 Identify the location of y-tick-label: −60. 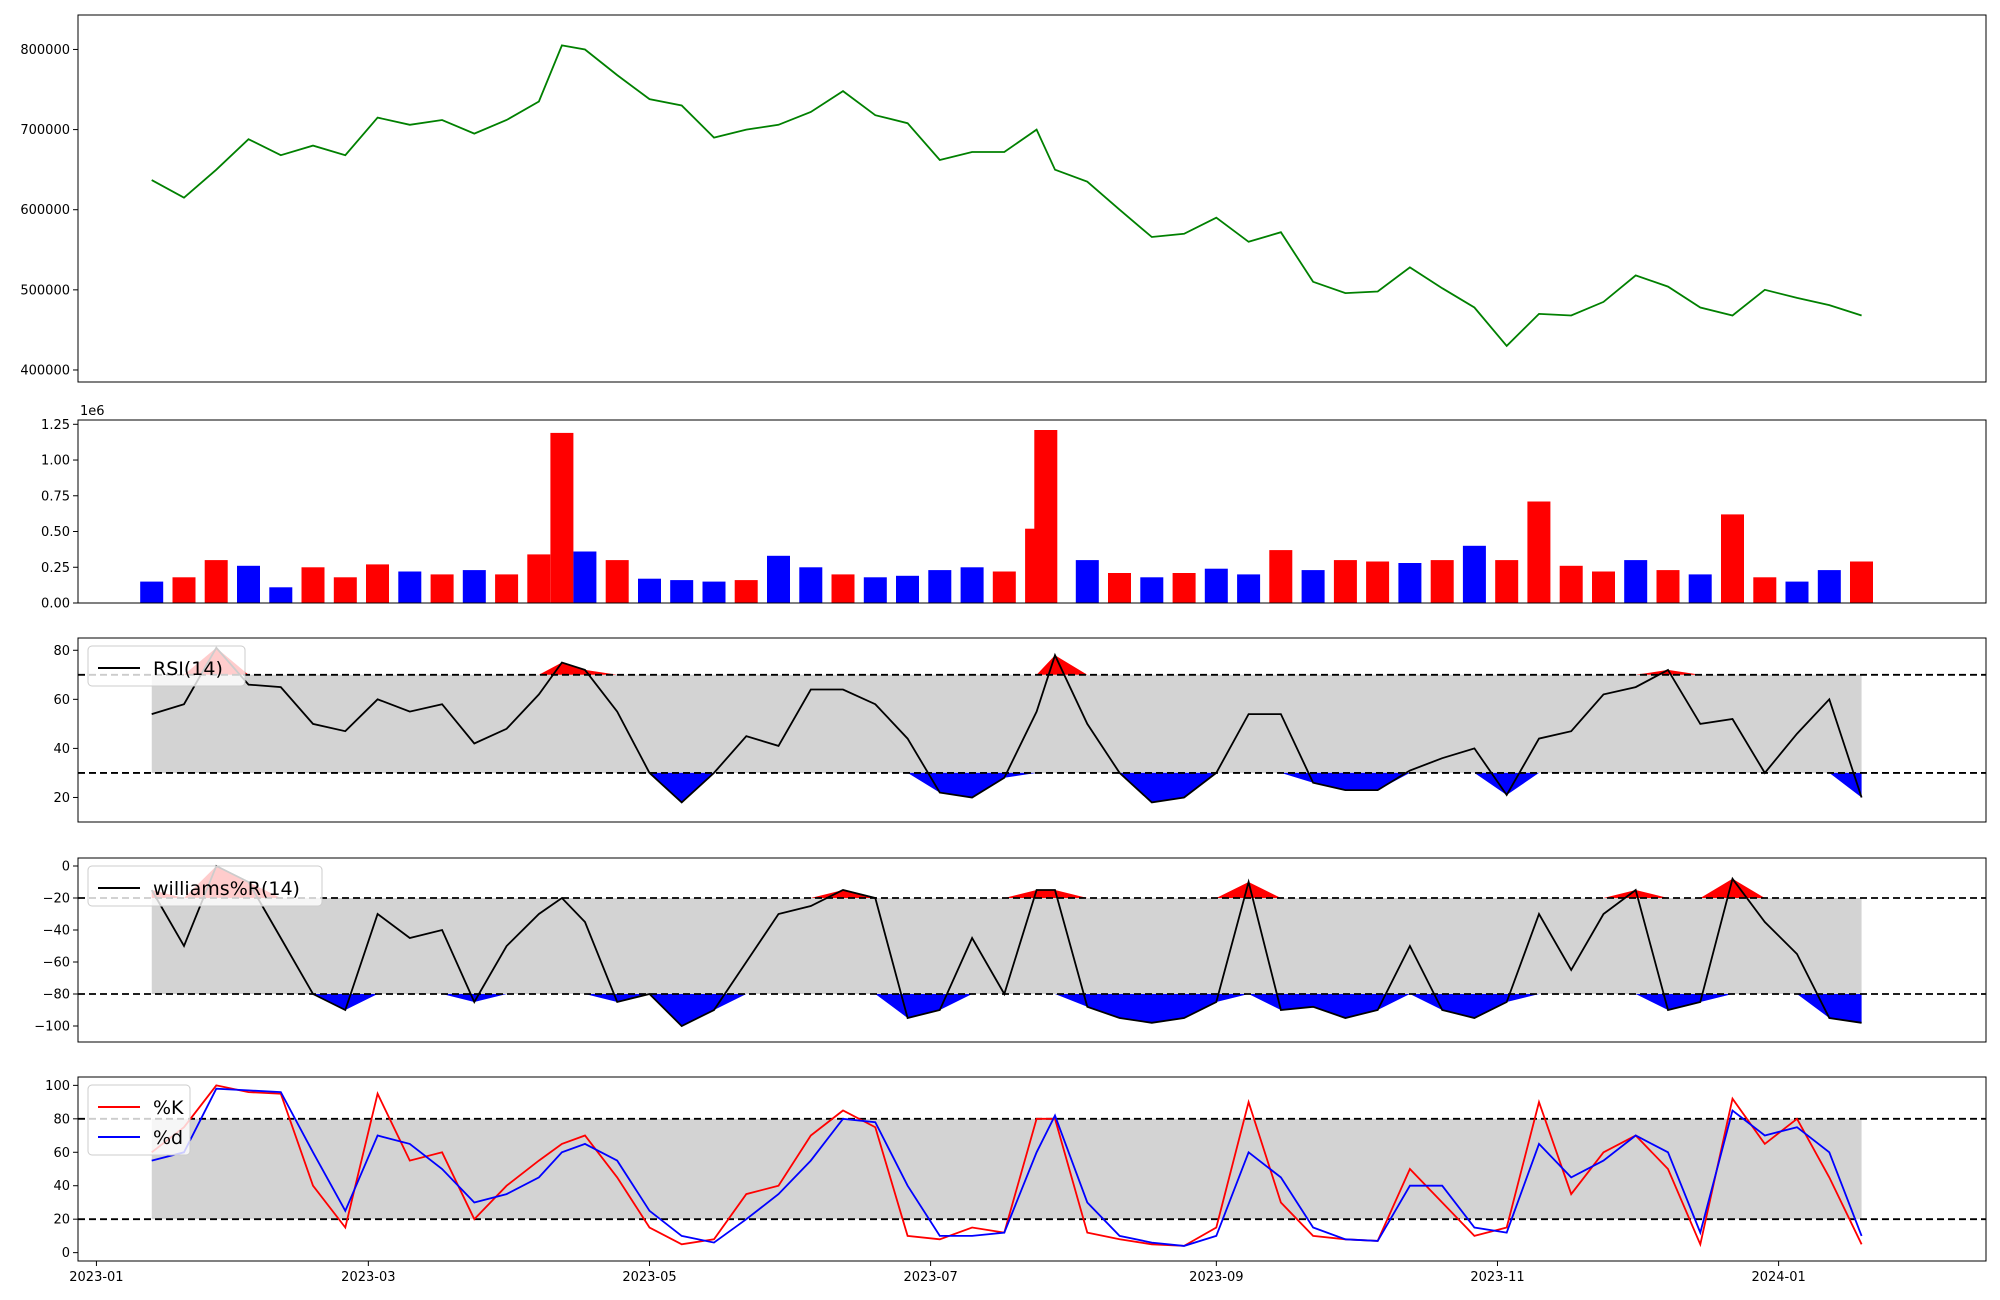
(56, 963).